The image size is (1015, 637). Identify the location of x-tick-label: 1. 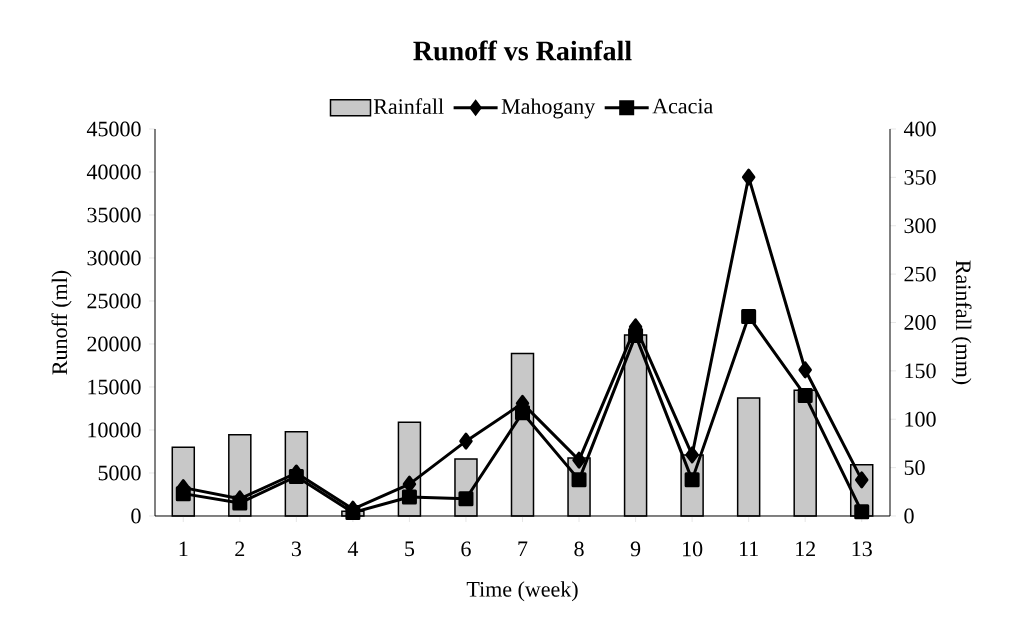
(183, 549).